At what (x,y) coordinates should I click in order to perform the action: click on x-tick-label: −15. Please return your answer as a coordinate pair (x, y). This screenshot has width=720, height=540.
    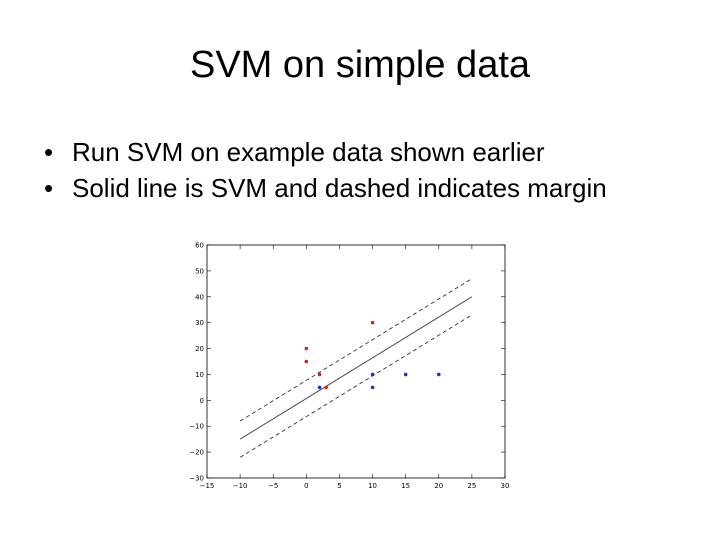
    Looking at the image, I should click on (207, 486).